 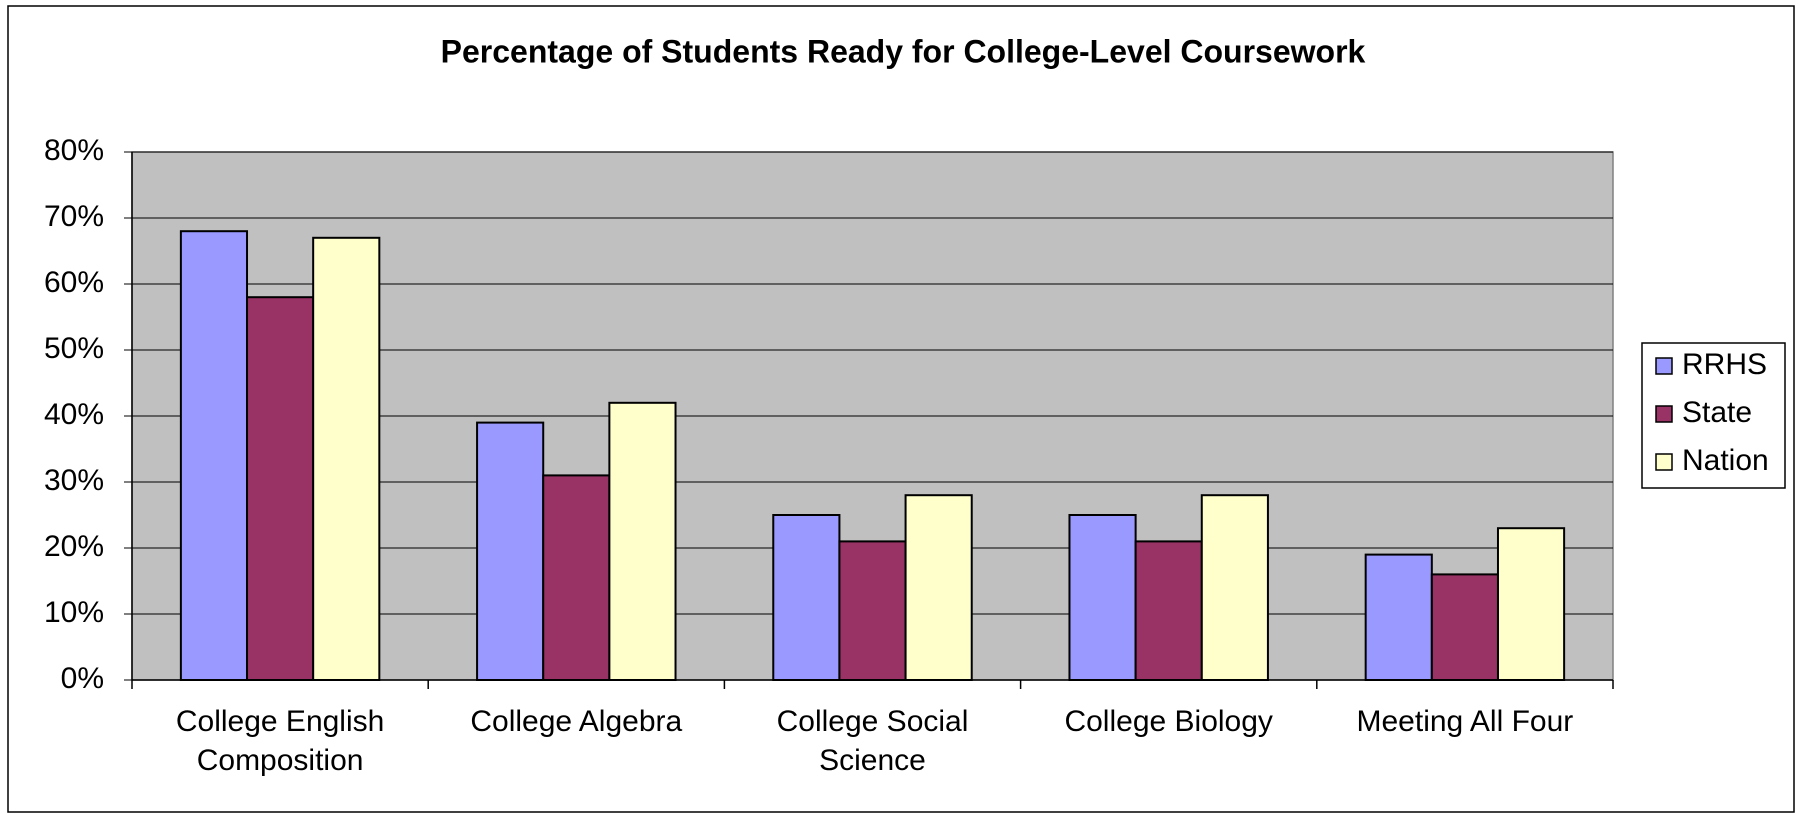 What do you see at coordinates (74, 282) in the screenshot?
I see `y-tick-label: 60%` at bounding box center [74, 282].